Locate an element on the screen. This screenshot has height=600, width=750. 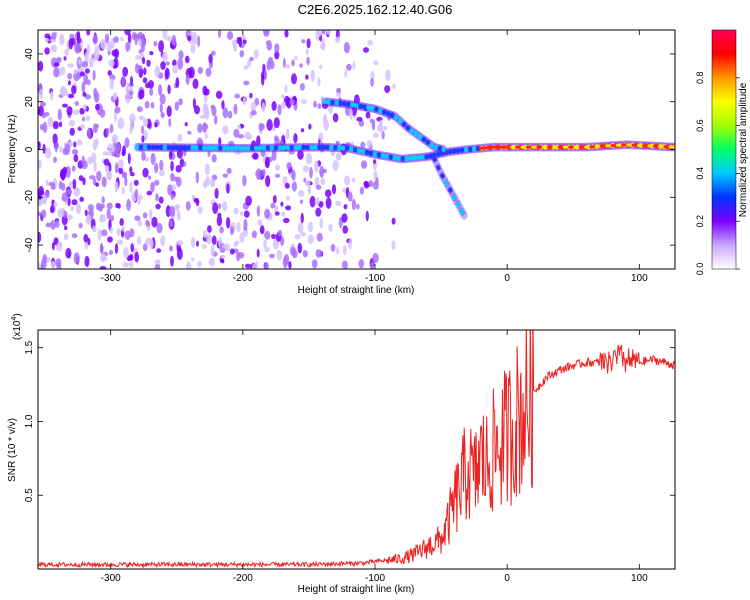
x-tick-label: 0 is located at coordinates (507, 578).